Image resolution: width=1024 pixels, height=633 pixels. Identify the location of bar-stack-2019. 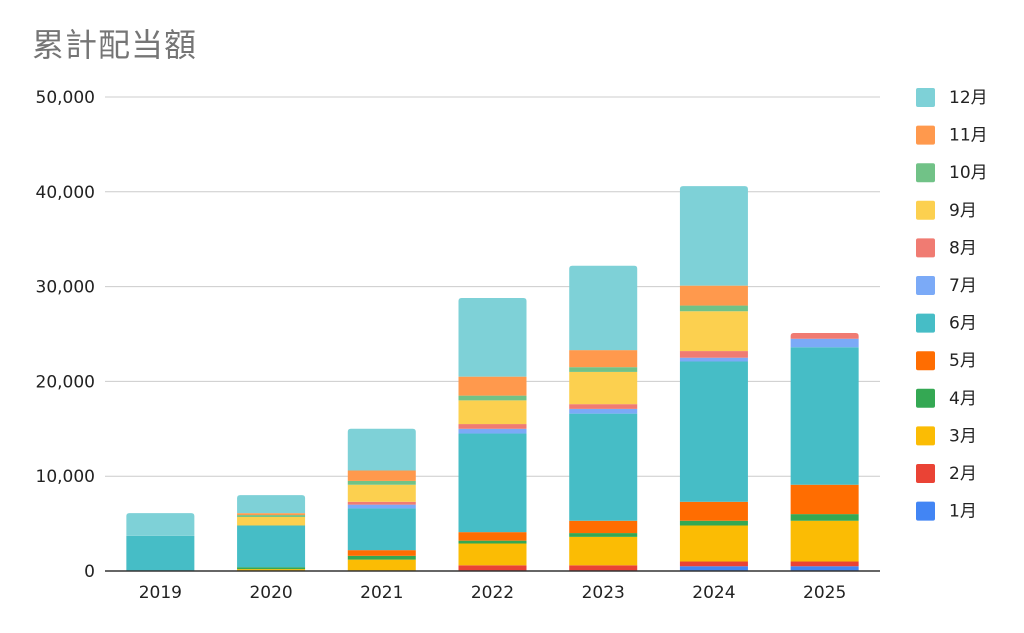
(160, 542).